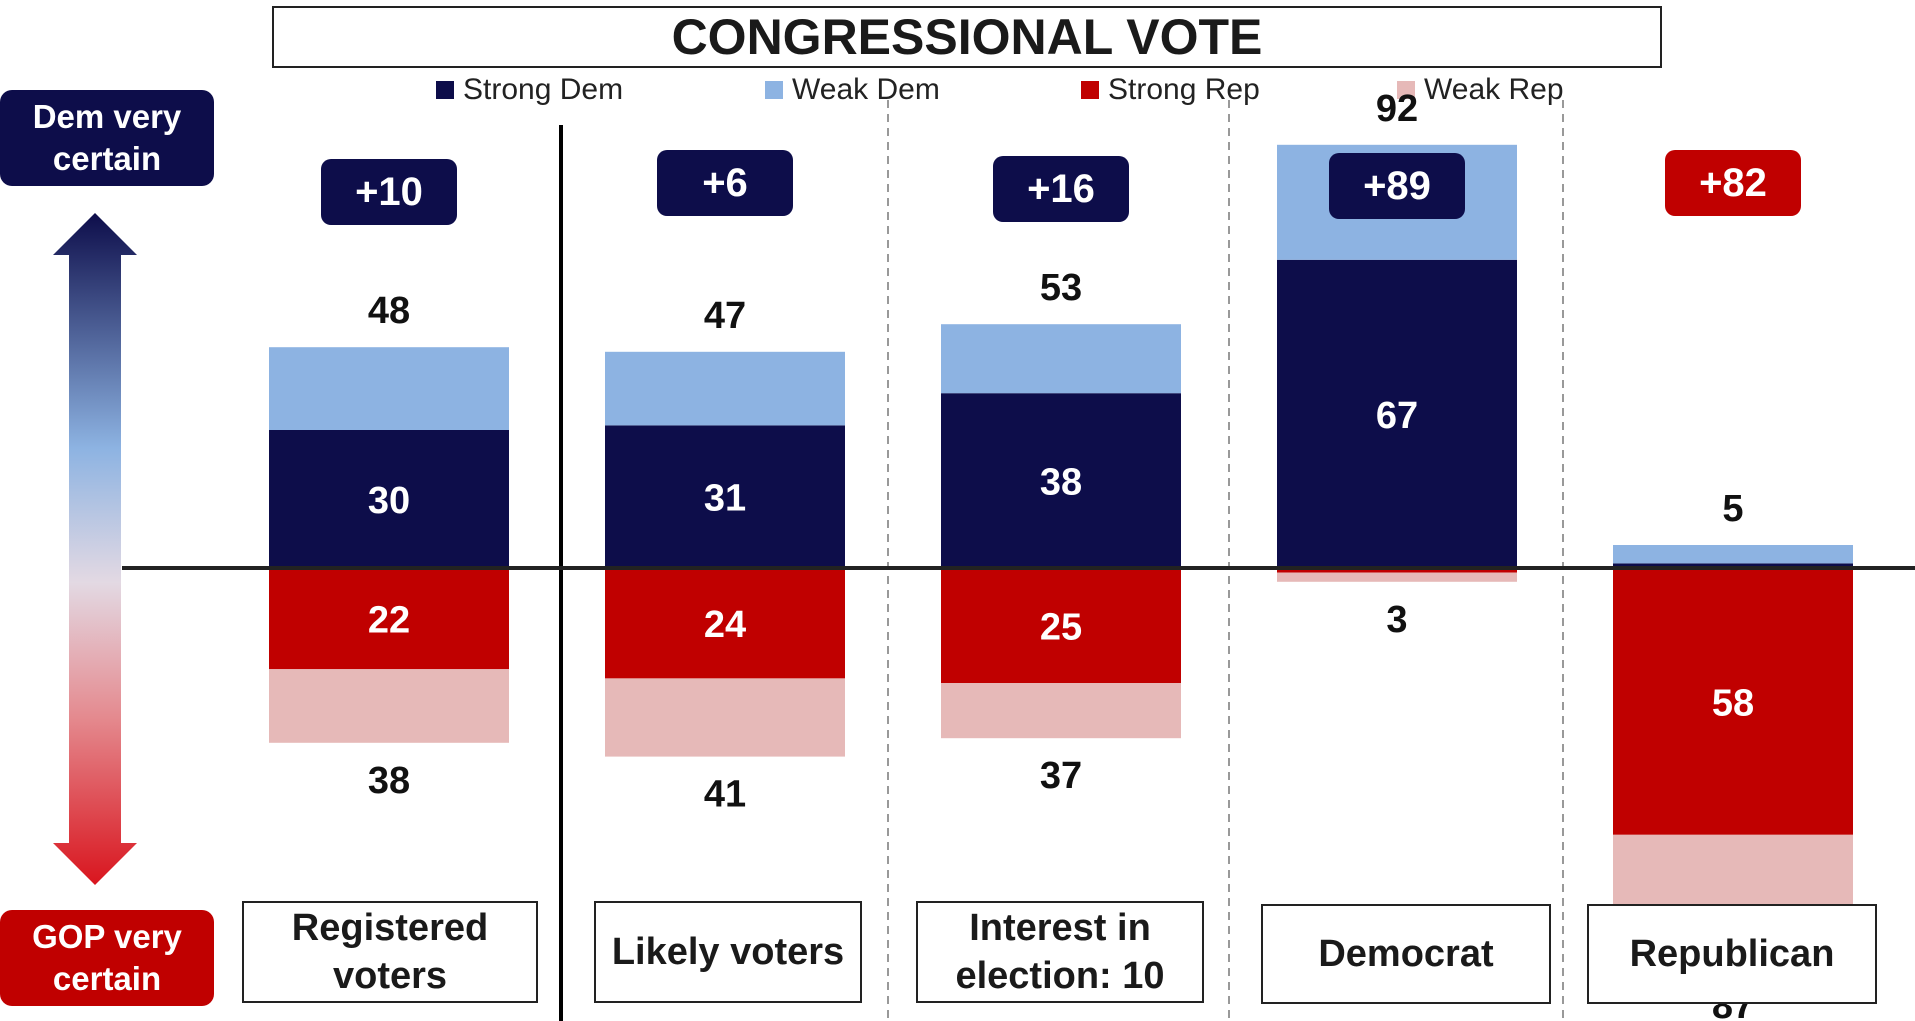 The height and width of the screenshot is (1021, 1915). Describe the element at coordinates (1060, 952) in the screenshot. I see `category-interest-in-election: Interest in election: 10` at that location.